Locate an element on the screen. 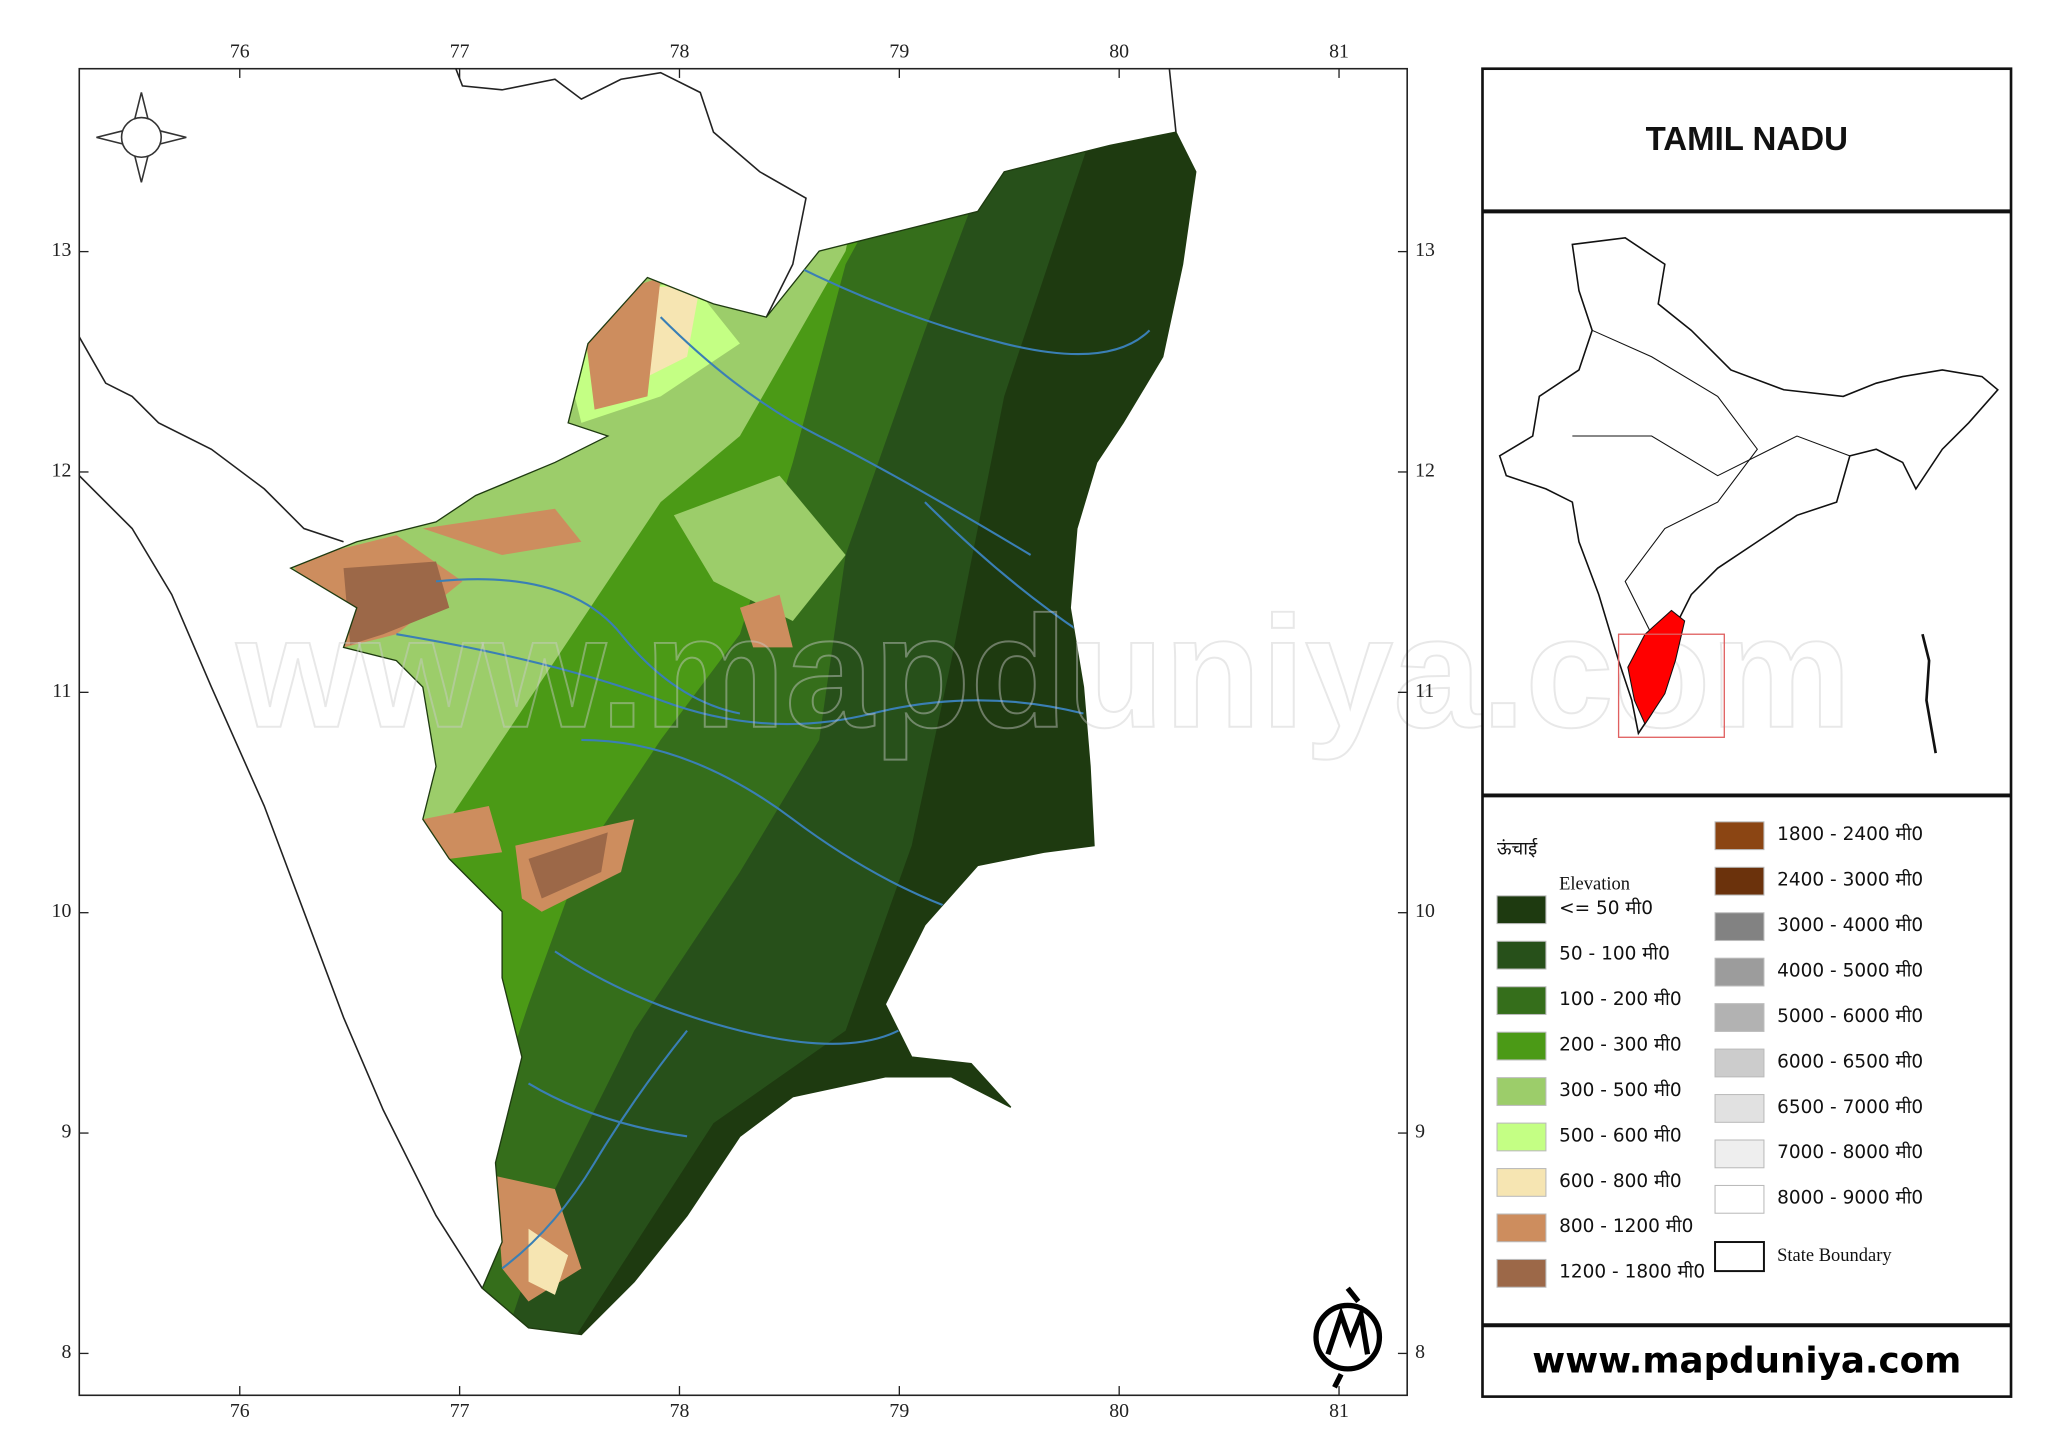  india-inset is located at coordinates (1748, 495).